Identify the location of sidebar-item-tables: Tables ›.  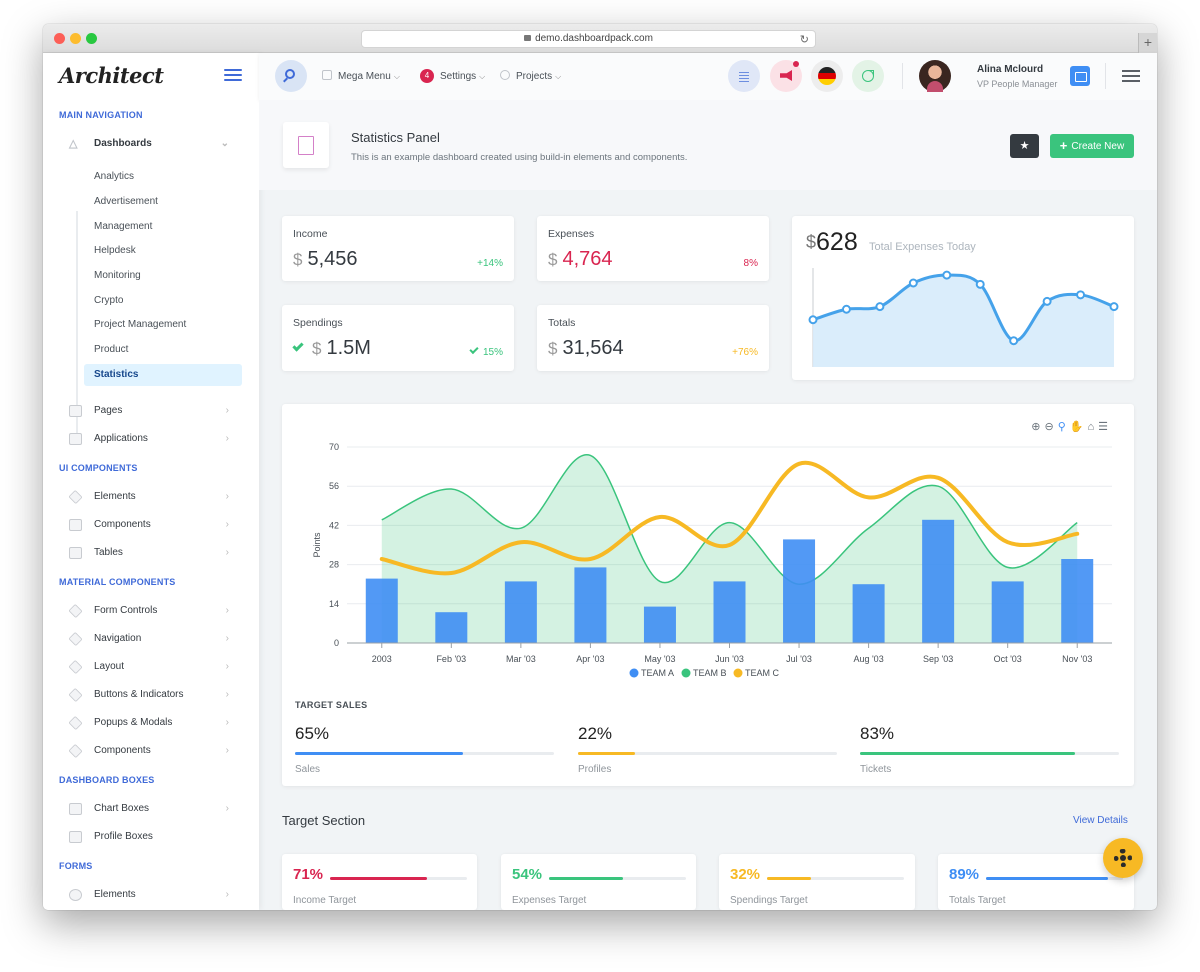
(155, 553).